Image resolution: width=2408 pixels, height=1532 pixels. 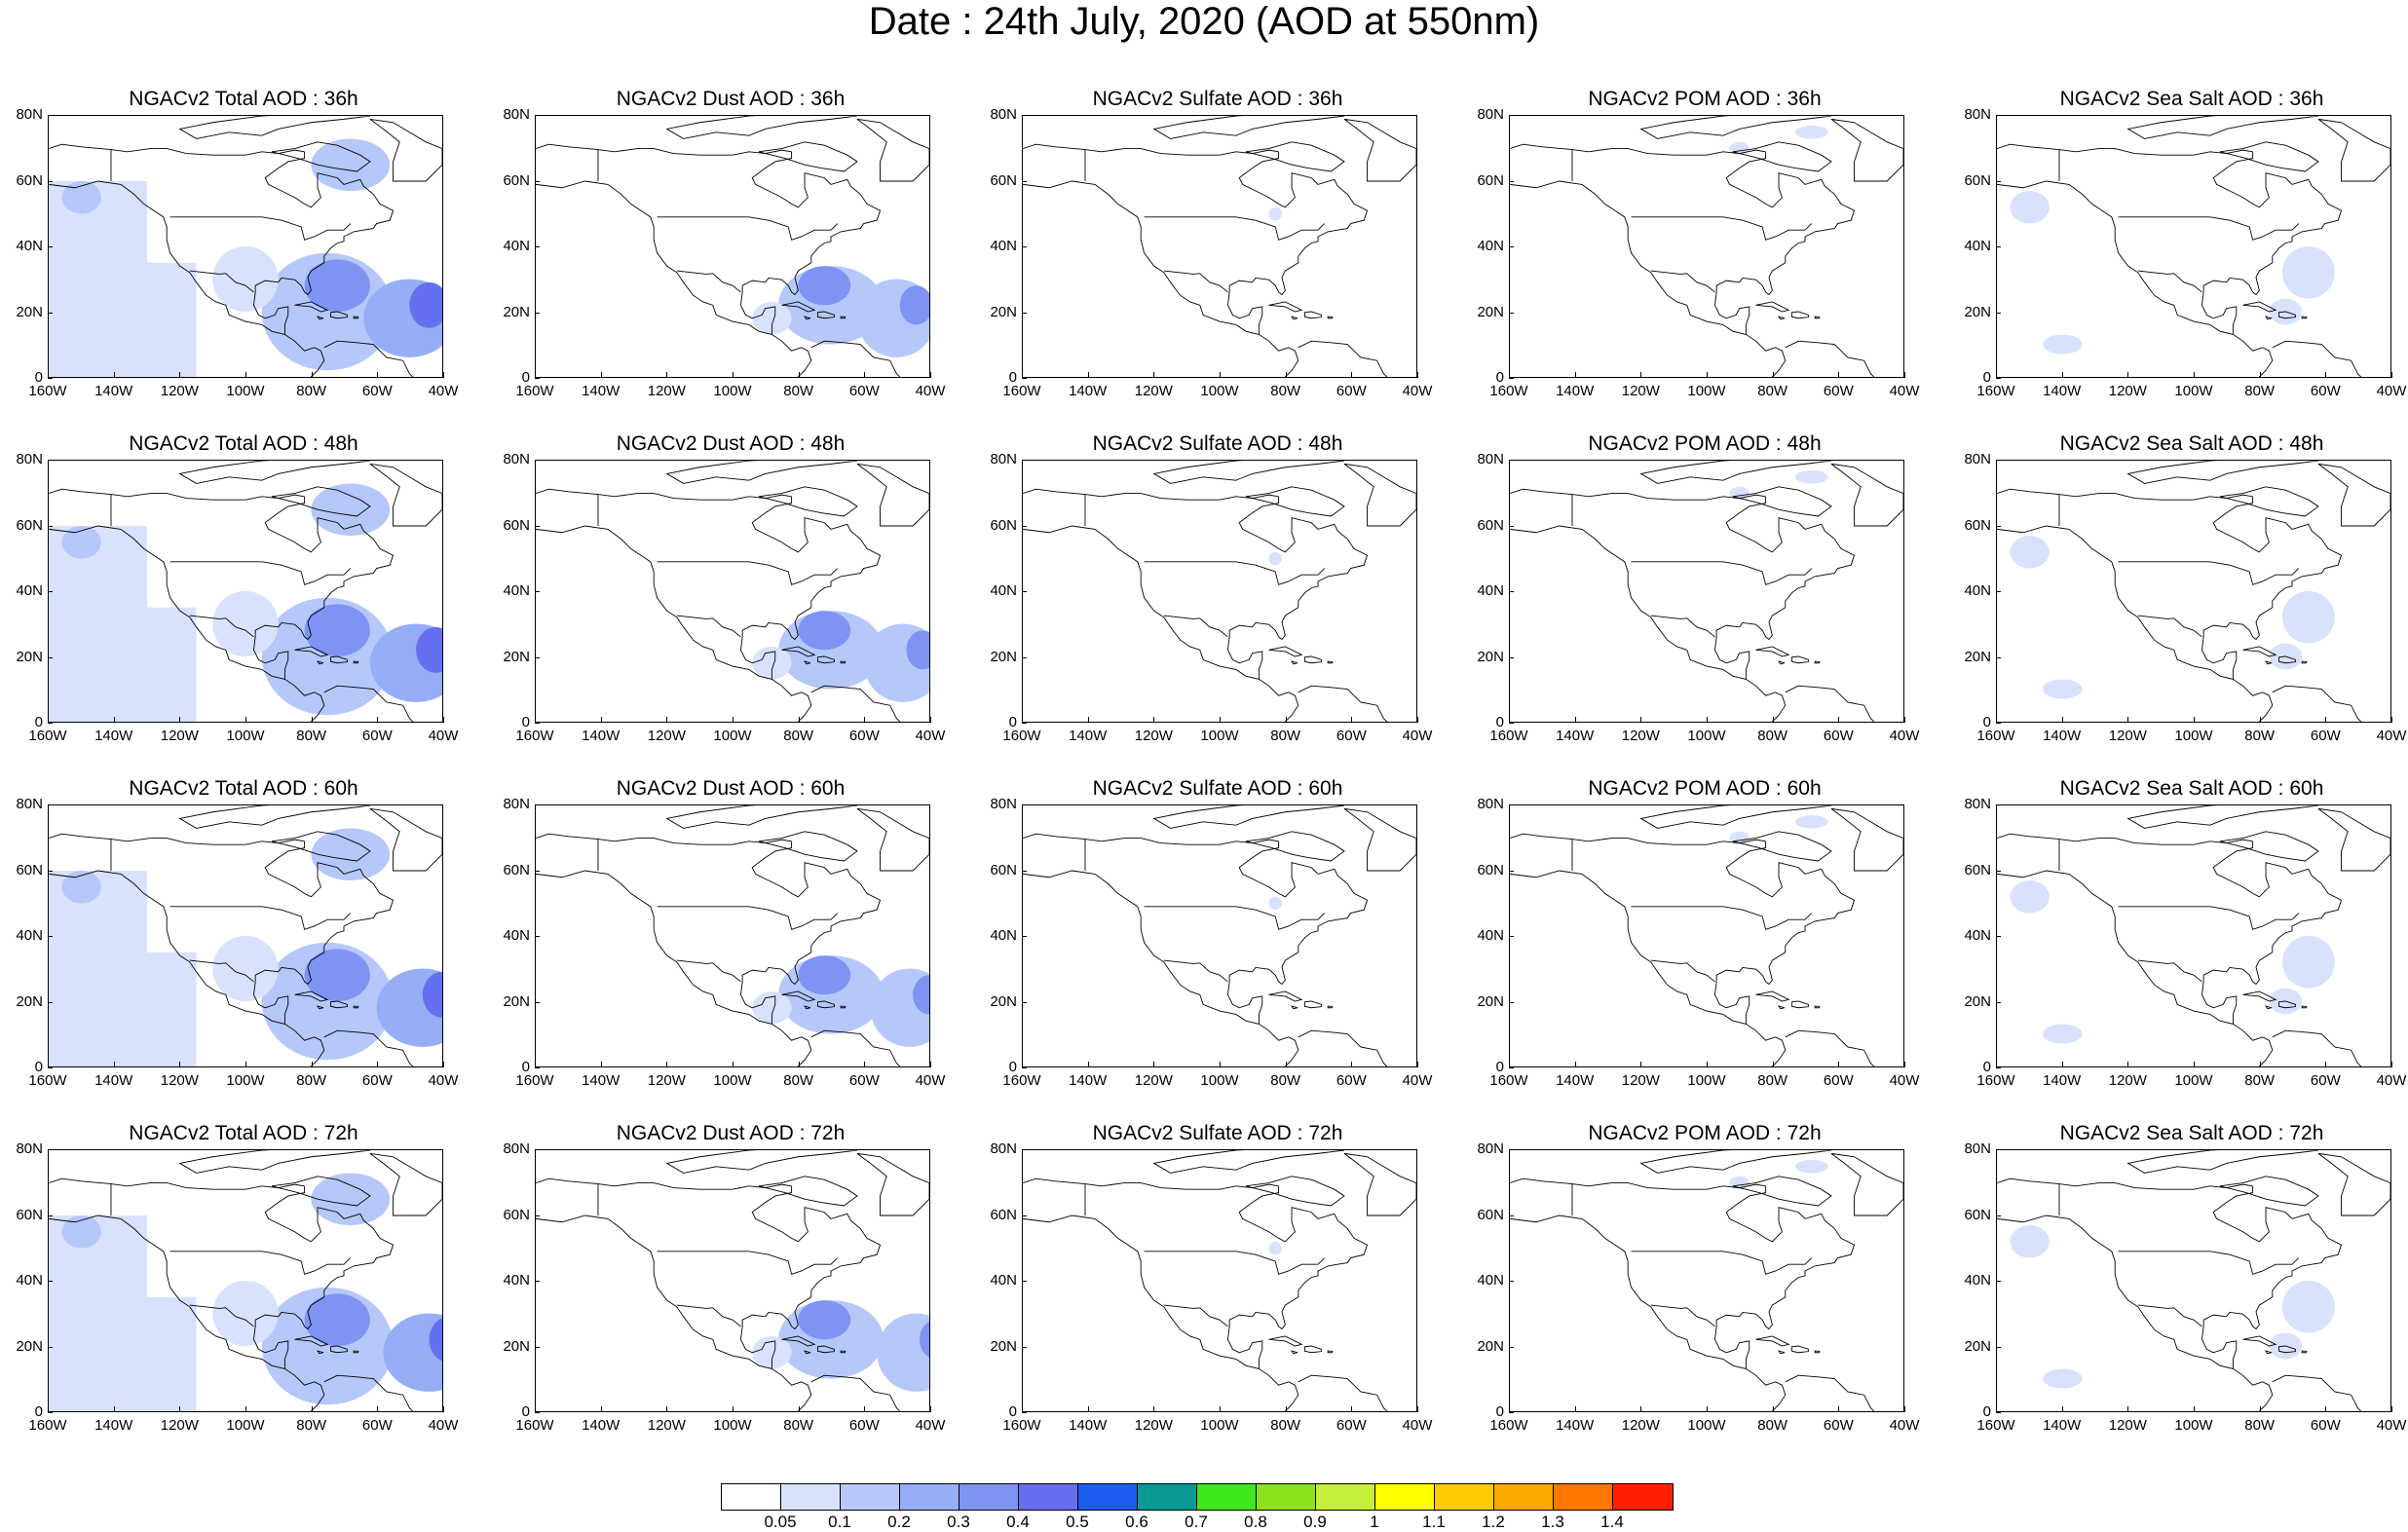 What do you see at coordinates (2191, 1133) in the screenshot?
I see `panel-title: NGACv2 Sea Salt AOD : 72h` at bounding box center [2191, 1133].